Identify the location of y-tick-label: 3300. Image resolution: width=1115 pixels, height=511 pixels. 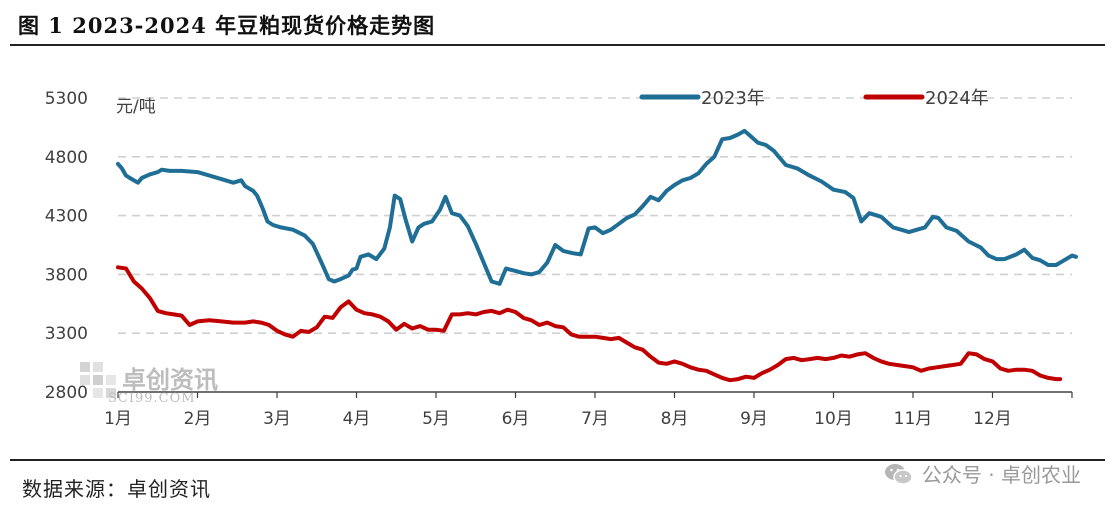
(66, 334).